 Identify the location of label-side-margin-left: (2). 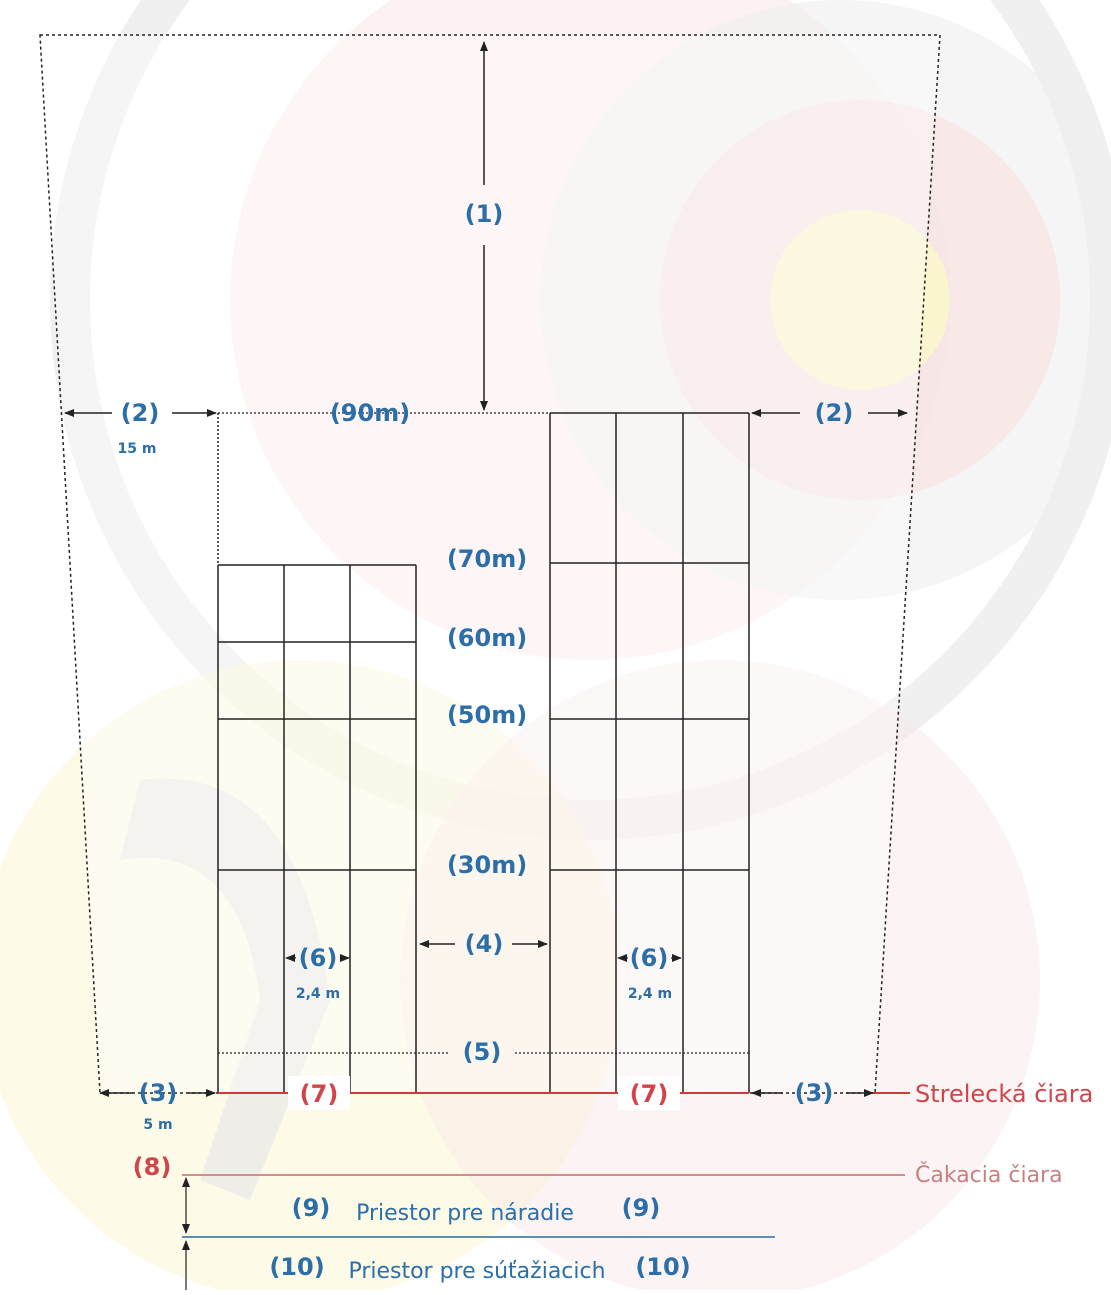
(140, 413).